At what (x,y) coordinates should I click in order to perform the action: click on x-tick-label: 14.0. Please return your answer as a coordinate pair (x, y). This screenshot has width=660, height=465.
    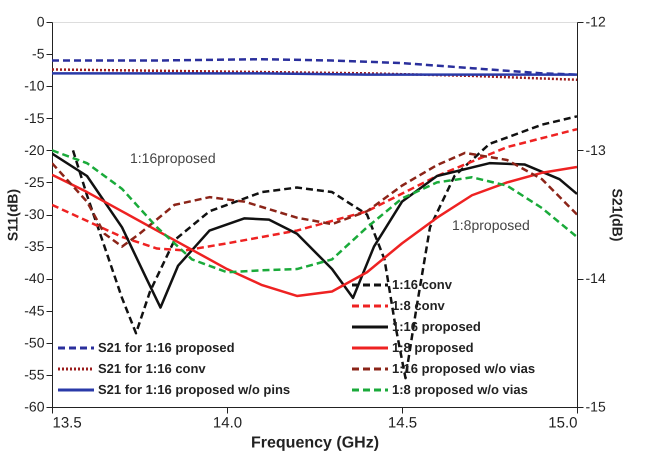
    Looking at the image, I should click on (227, 423).